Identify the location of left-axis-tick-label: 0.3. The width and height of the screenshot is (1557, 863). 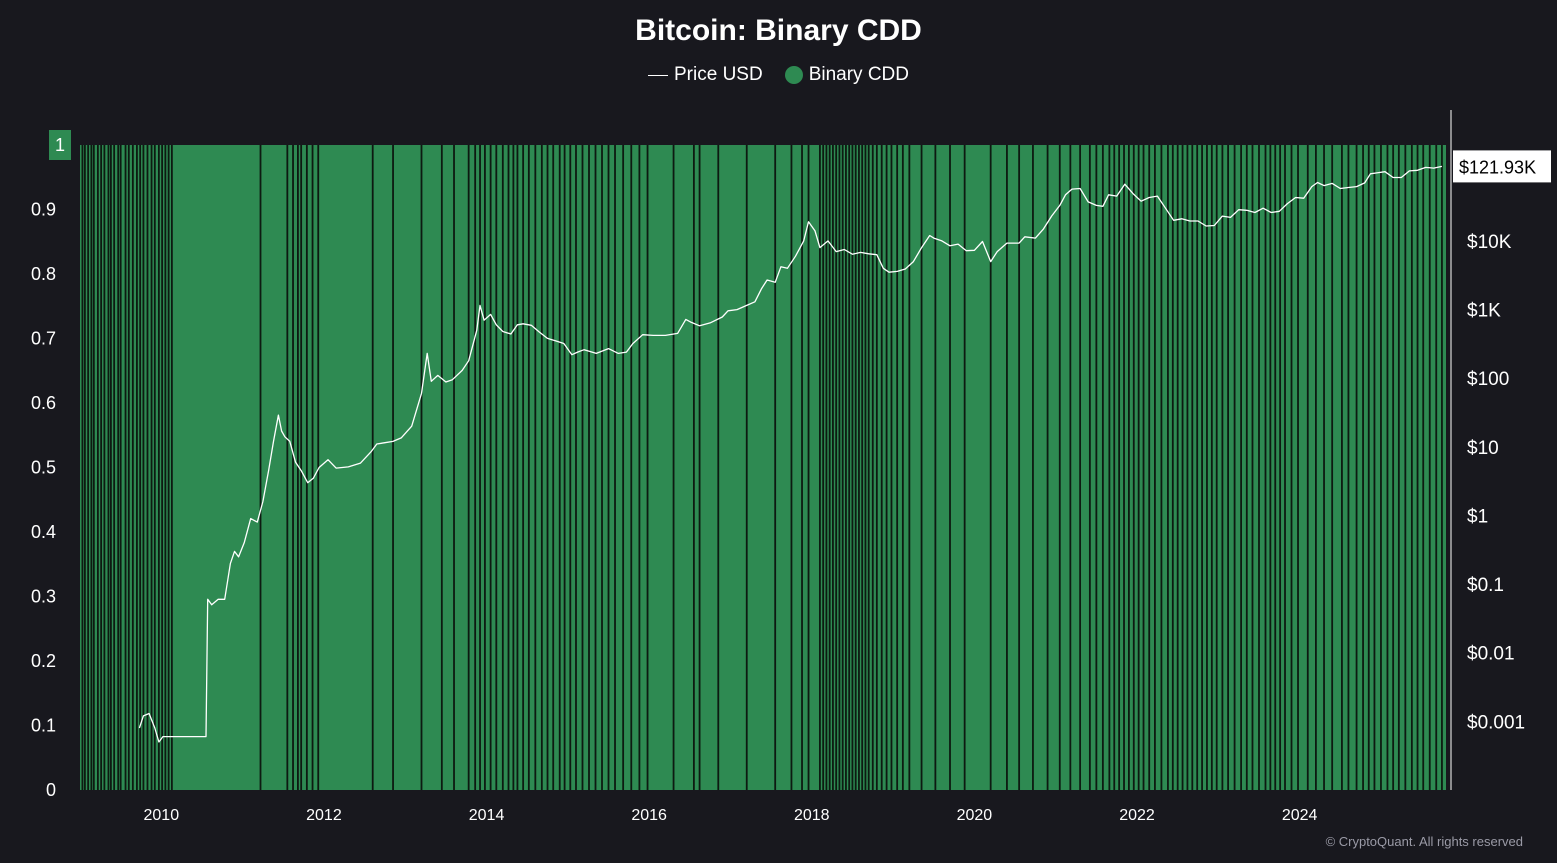
(43, 597).